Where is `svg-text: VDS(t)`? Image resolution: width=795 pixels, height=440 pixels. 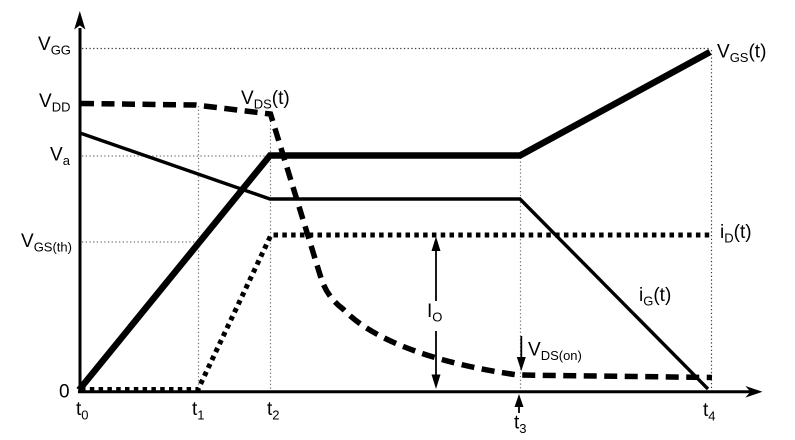
svg-text: VDS(t) is located at coordinates (265, 100).